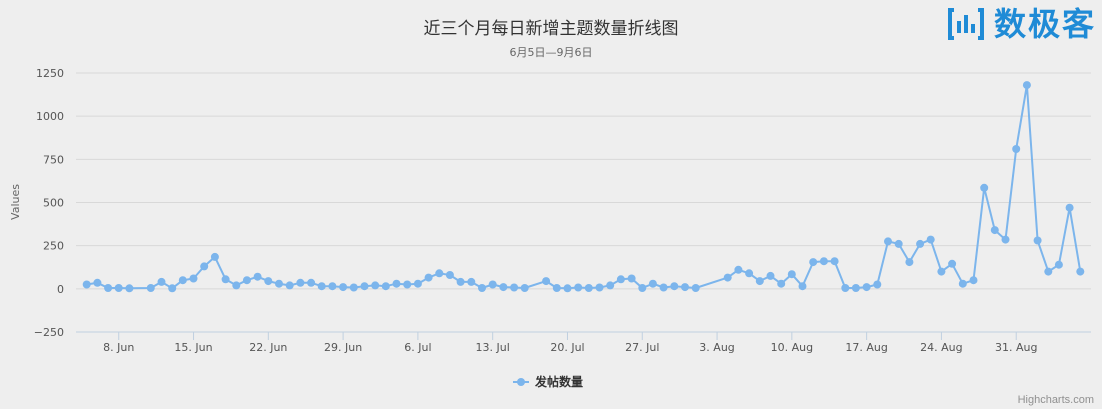  I want to click on chart-title: 近三个月每日新增主题数量折线图, so click(551, 29).